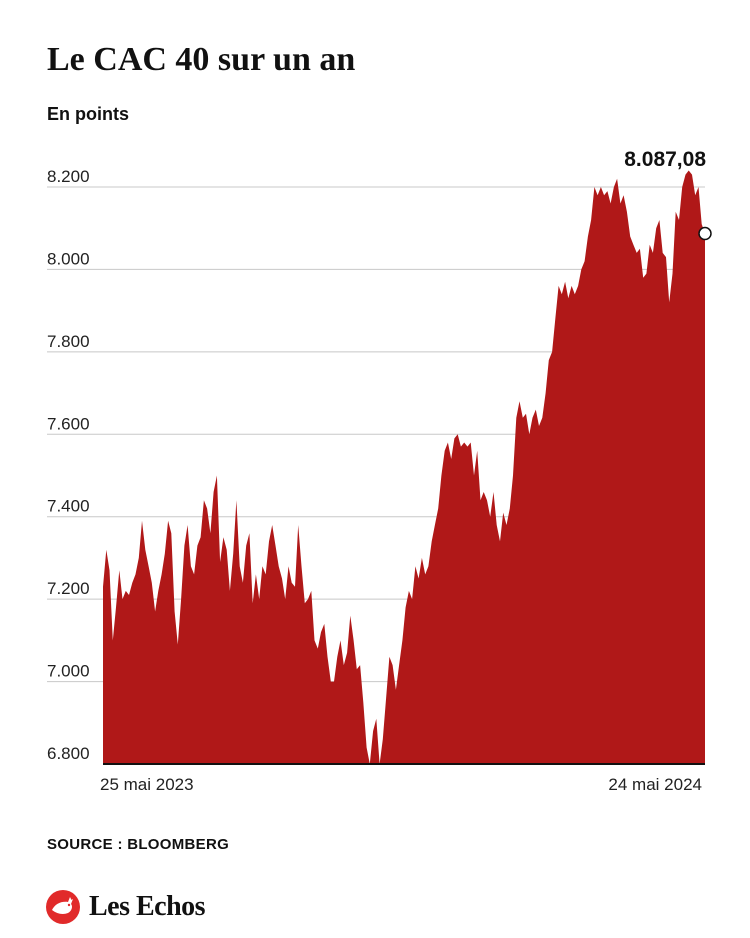 Image resolution: width=750 pixels, height=938 pixels. I want to click on y-tick-label-6800: 6.800, so click(68, 753).